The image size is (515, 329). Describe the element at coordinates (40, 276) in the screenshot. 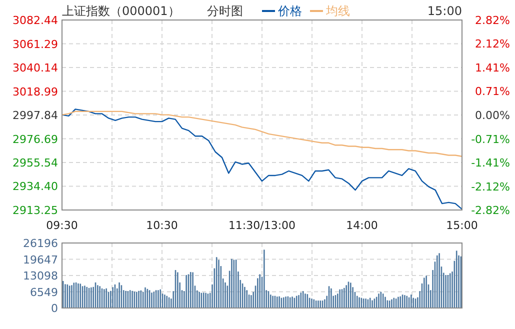

I see `y-tick-label: 13098` at that location.